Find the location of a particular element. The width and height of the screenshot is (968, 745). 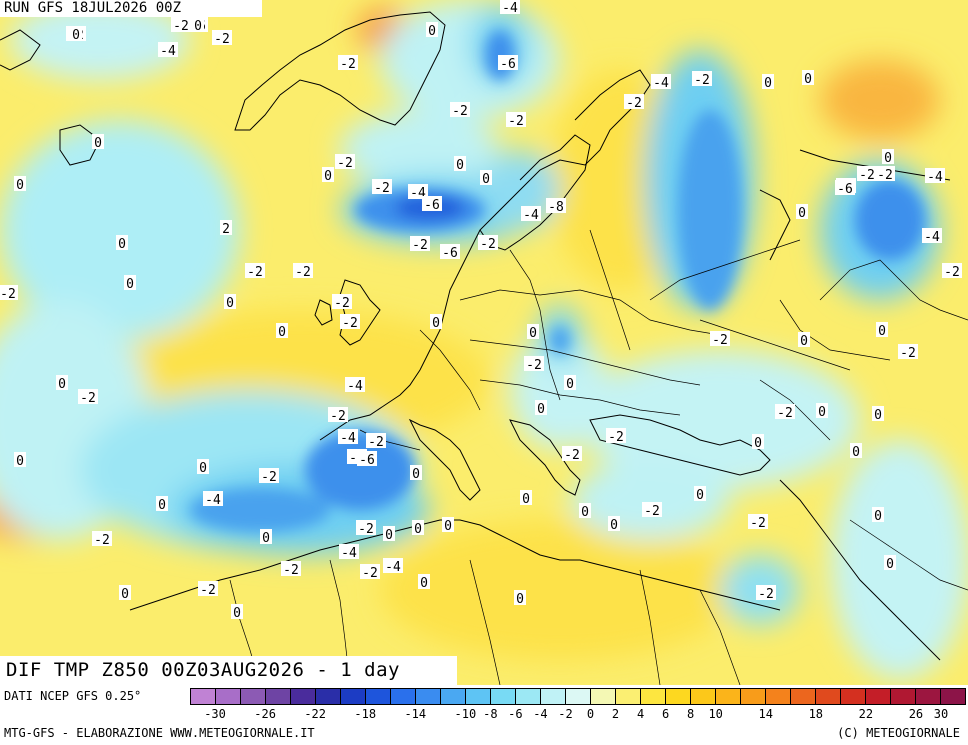

contour-label-text: -6 is located at coordinates (508, 64).